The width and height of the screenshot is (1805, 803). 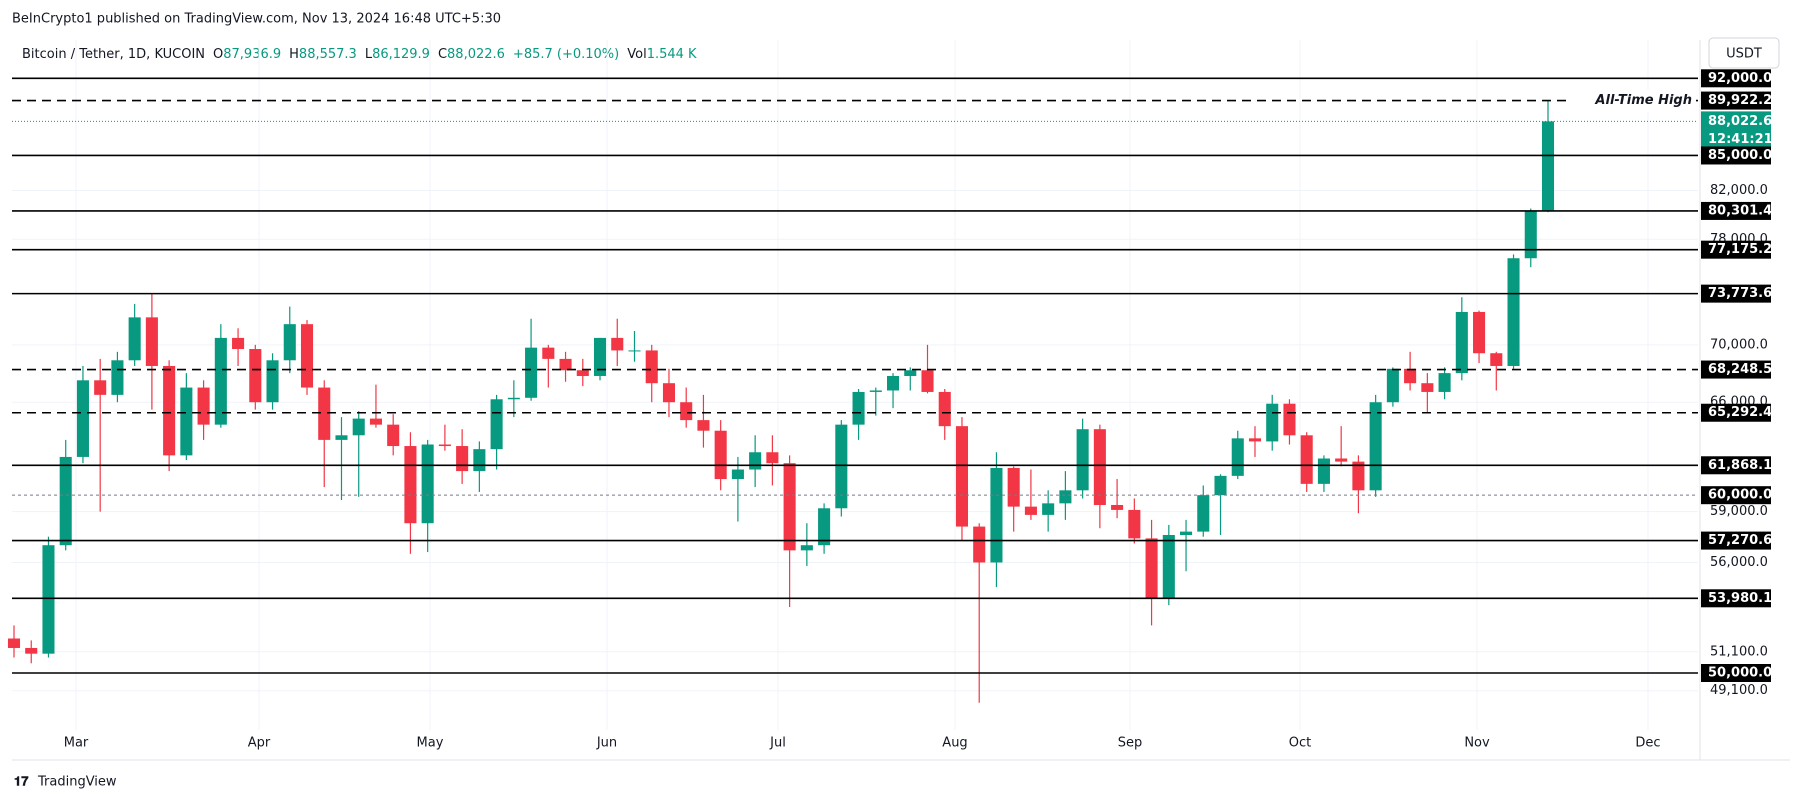 What do you see at coordinates (1740, 369) in the screenshot?
I see `level-label: 68,248.5` at bounding box center [1740, 369].